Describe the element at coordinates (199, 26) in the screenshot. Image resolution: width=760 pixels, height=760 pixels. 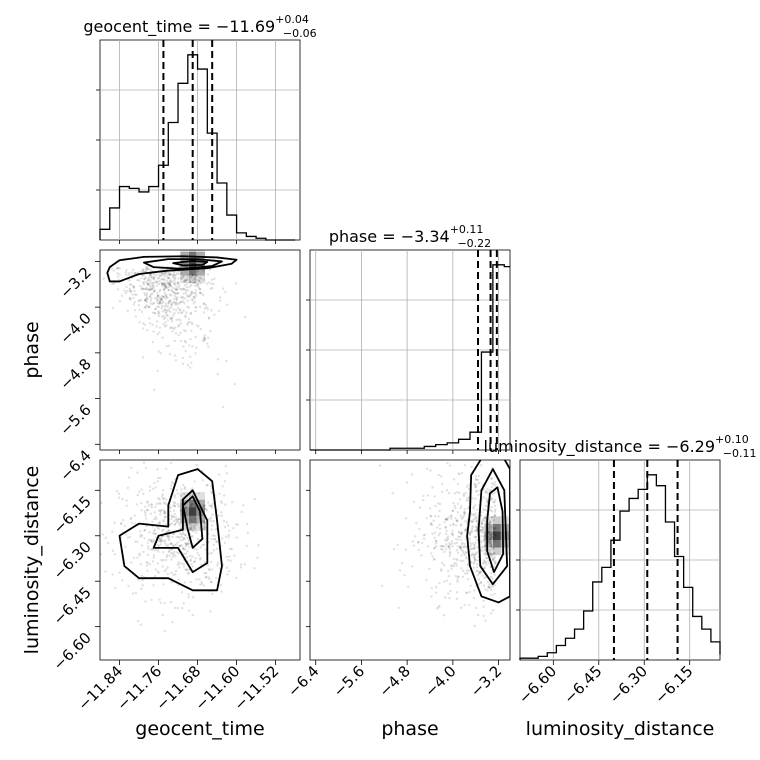
I see `title-geocent_time: geocent_time = −11.69+0.04 −0.06` at that location.